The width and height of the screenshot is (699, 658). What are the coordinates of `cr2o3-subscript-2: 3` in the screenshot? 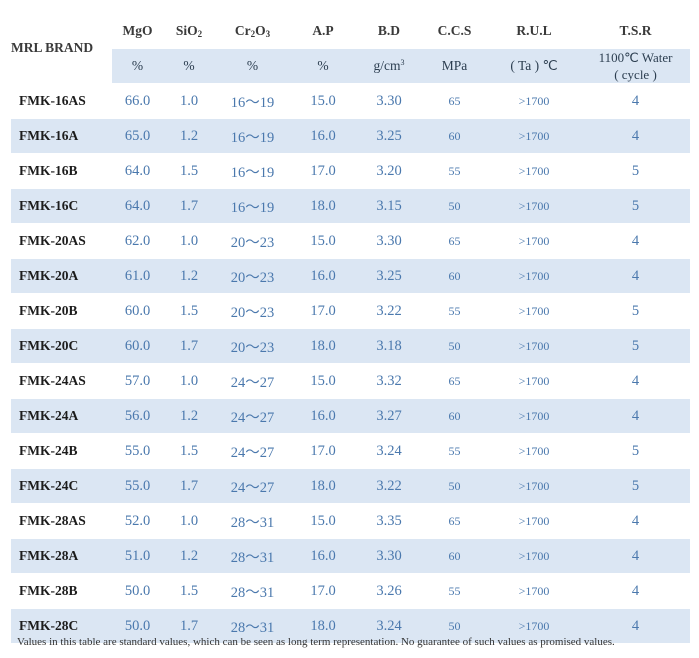 It's located at (268, 33).